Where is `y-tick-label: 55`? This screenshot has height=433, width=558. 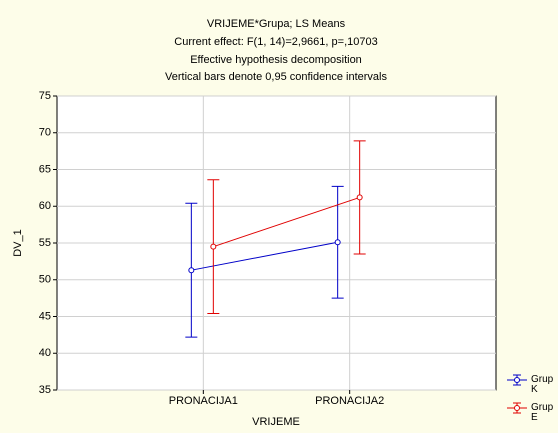
y-tick-label: 55 is located at coordinates (45, 243).